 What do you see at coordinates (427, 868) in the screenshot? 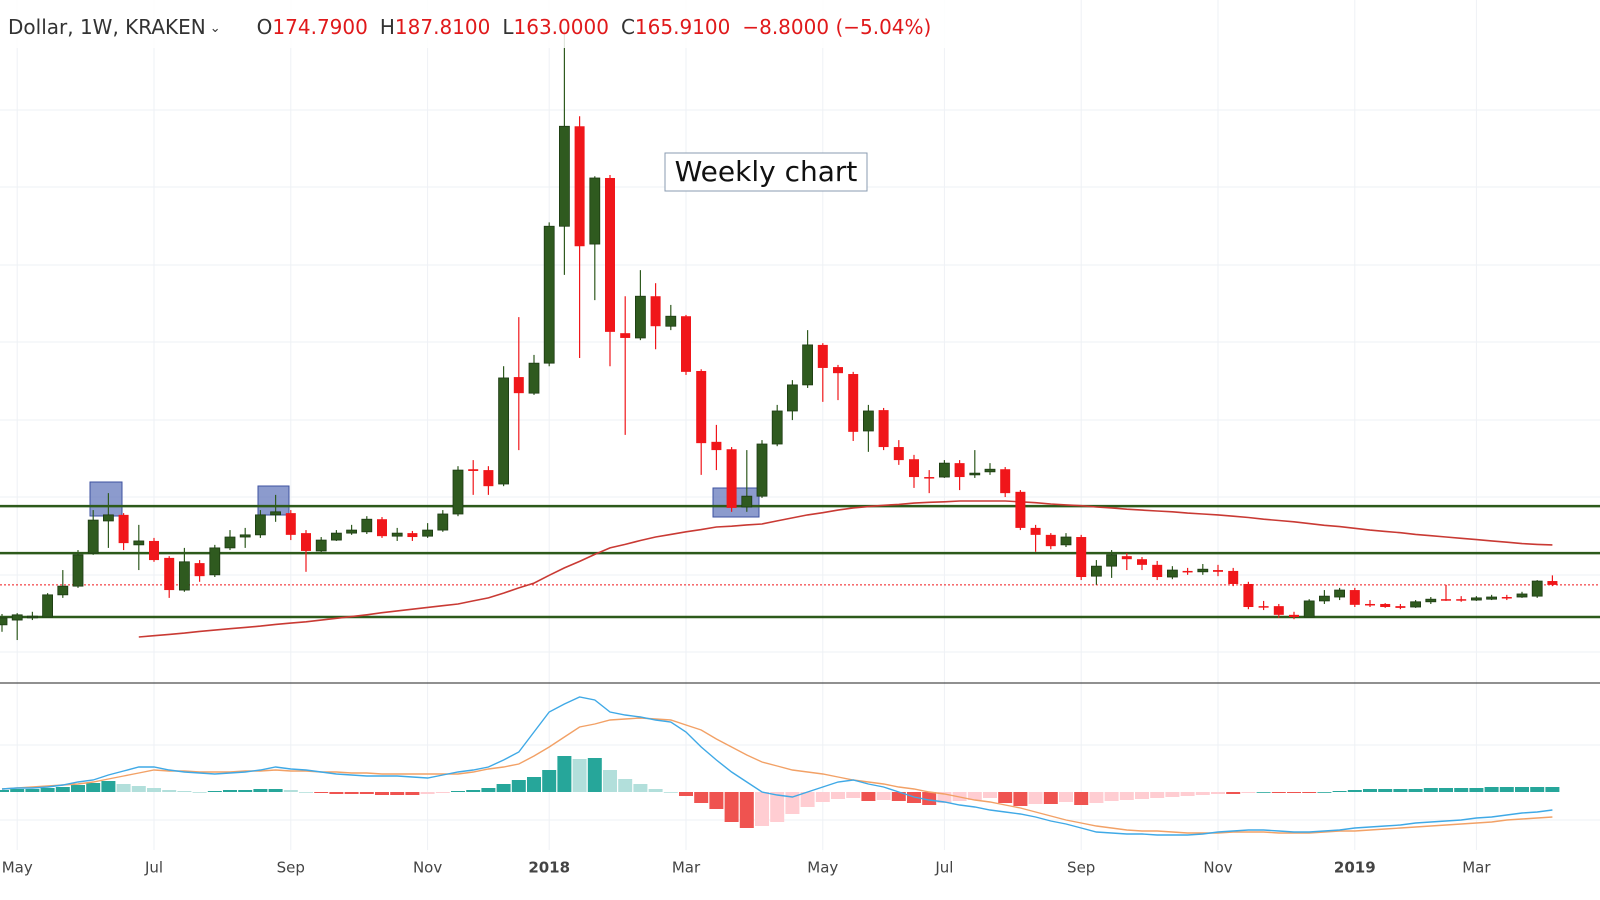
I see `x-tick-label: Nov` at bounding box center [427, 868].